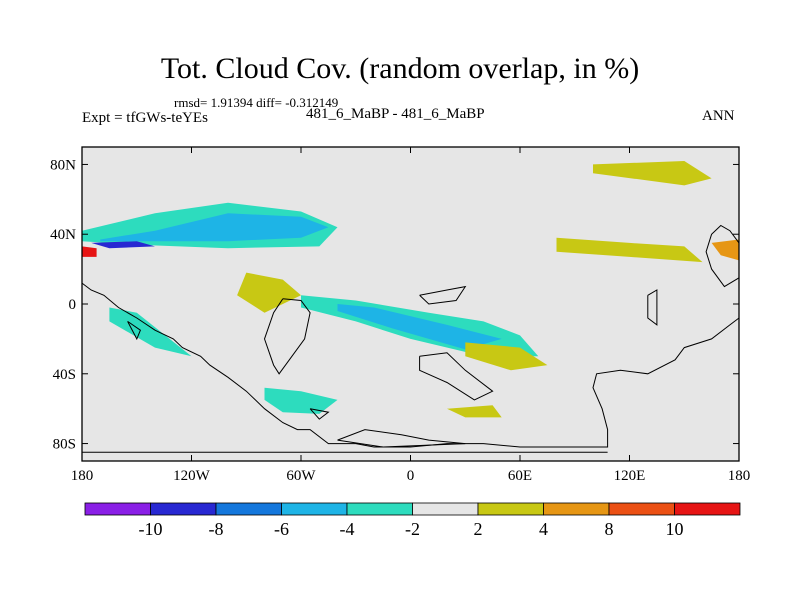 The height and width of the screenshot is (600, 800). What do you see at coordinates (64, 375) in the screenshot?
I see `y-tick-label: 40S` at bounding box center [64, 375].